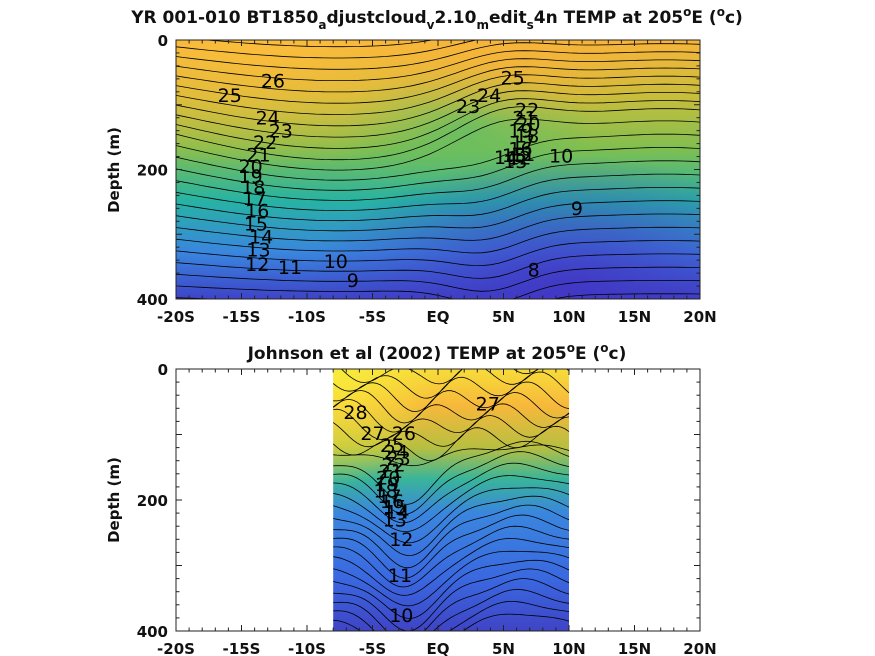 The image size is (875, 656). Describe the element at coordinates (400, 576) in the screenshot. I see `contour-label: 11` at that location.